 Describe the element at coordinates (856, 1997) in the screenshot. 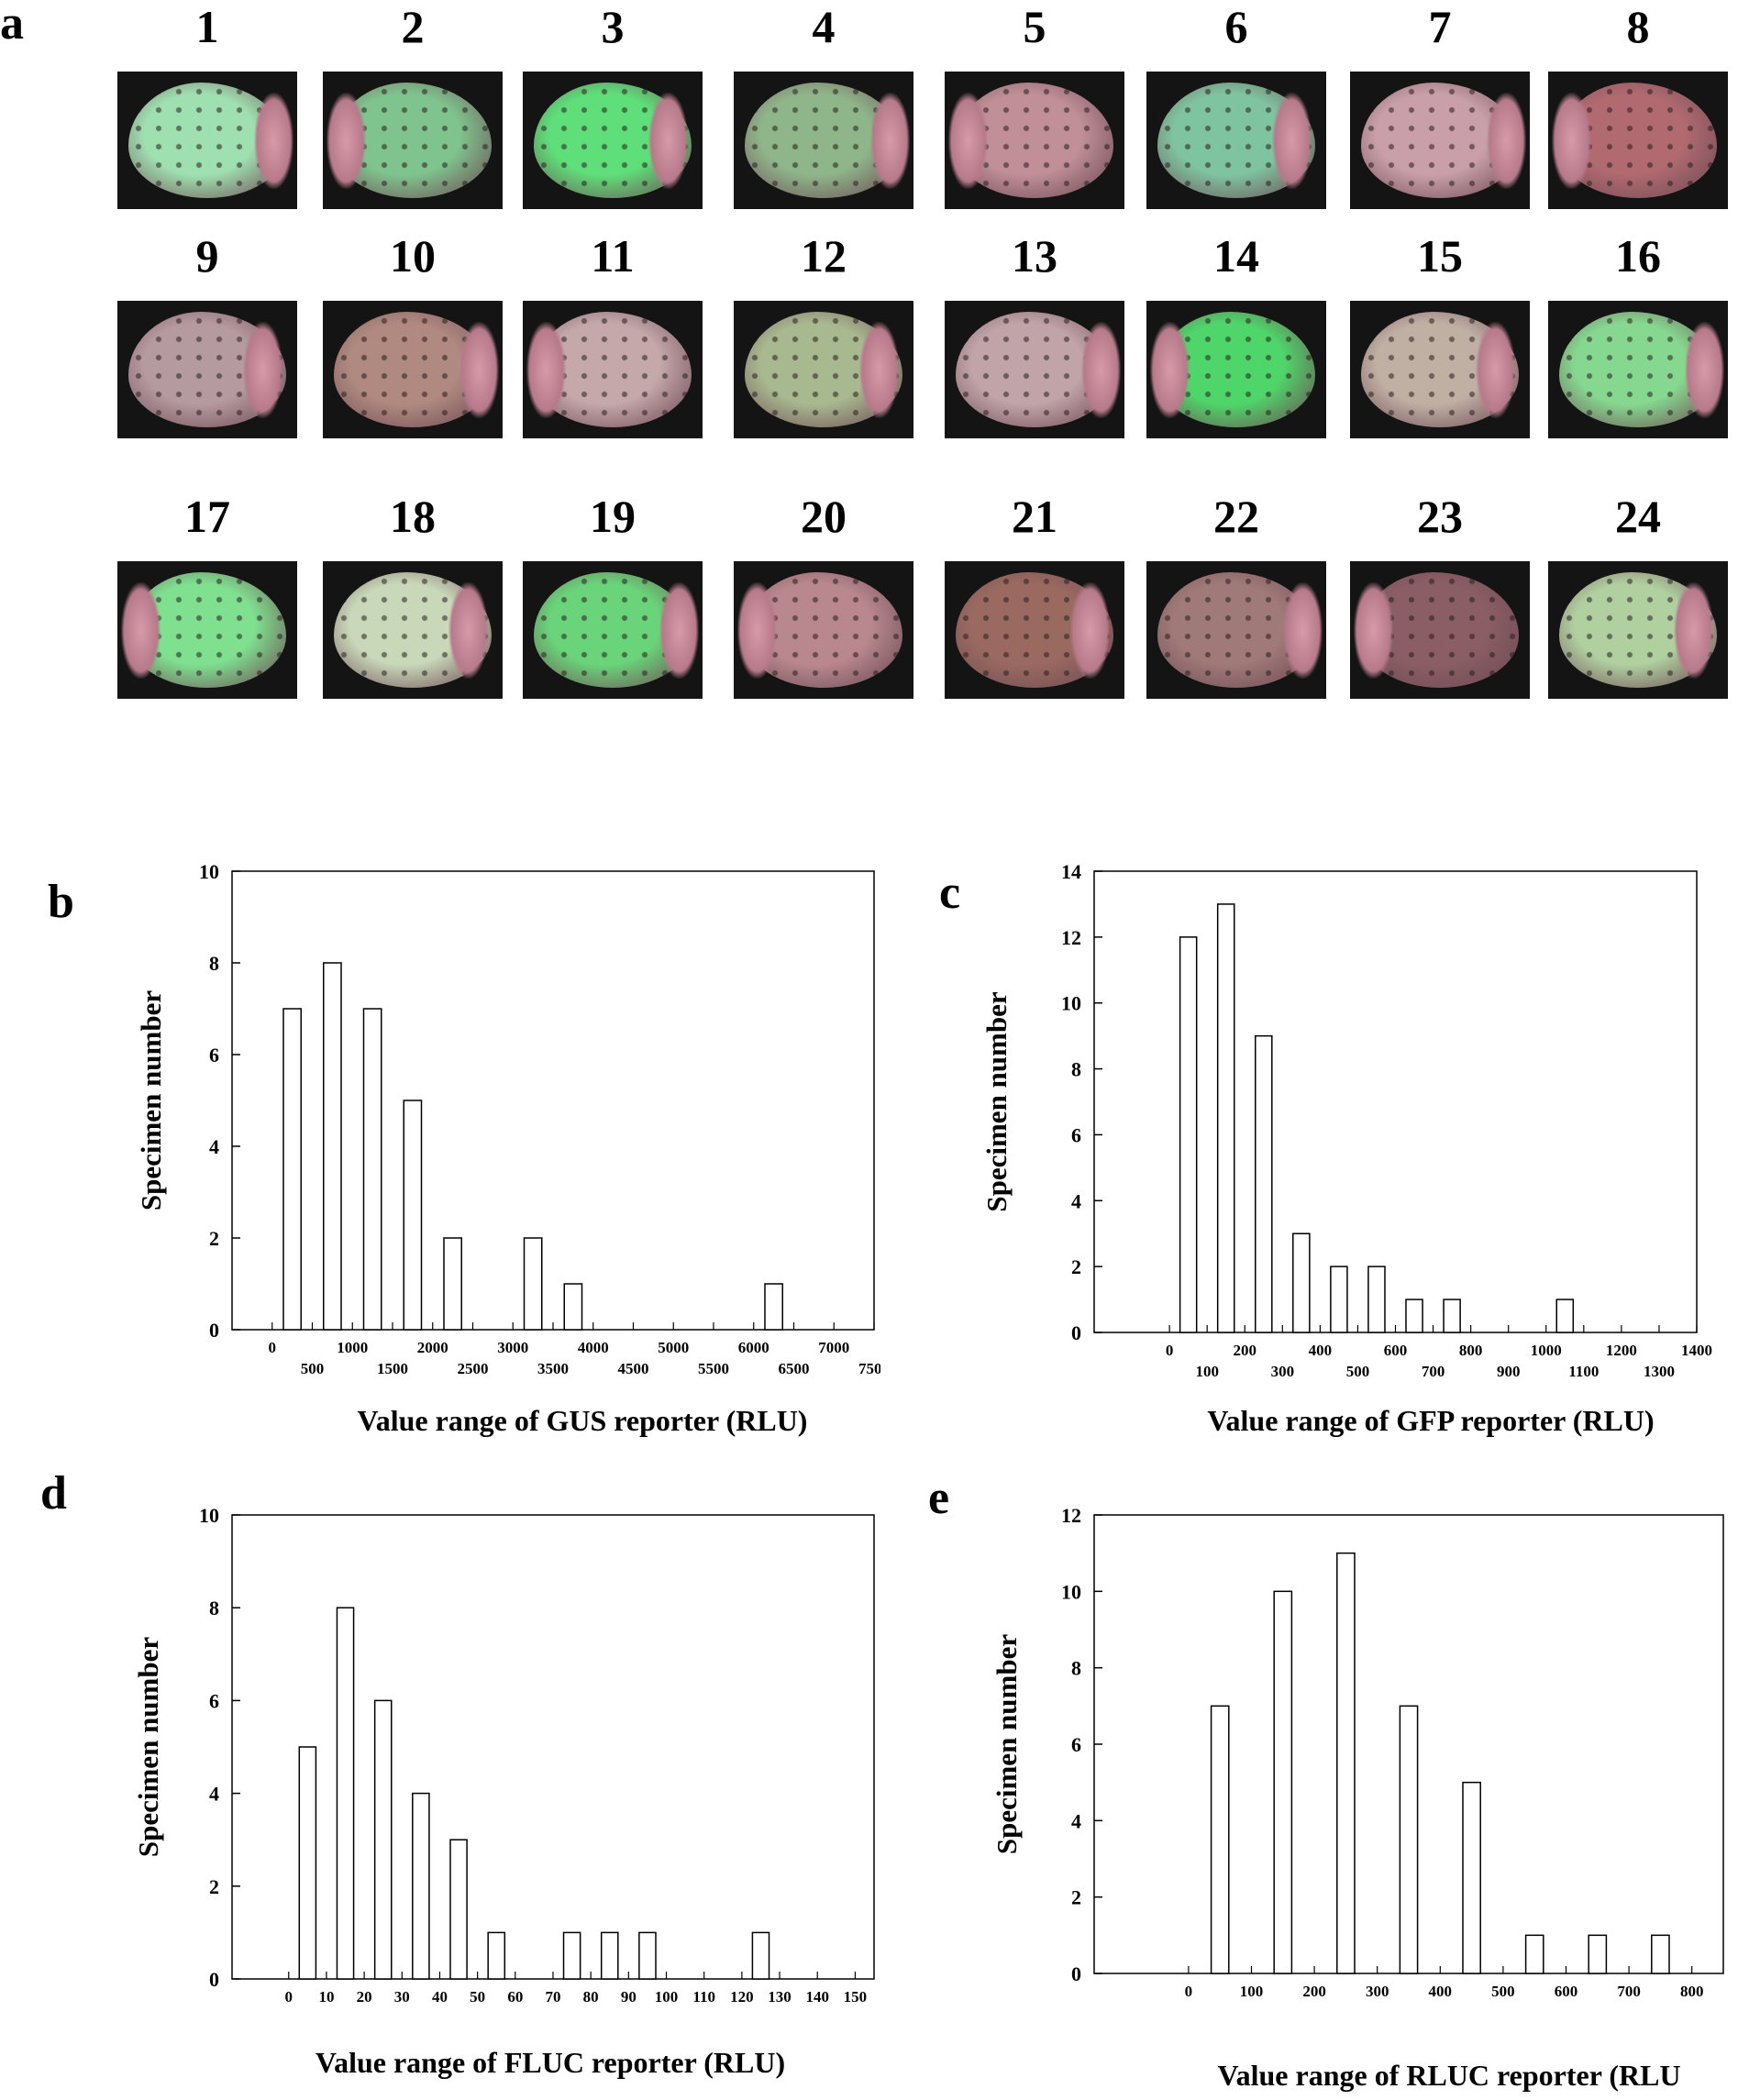

I see `x-tick-label: 150` at that location.